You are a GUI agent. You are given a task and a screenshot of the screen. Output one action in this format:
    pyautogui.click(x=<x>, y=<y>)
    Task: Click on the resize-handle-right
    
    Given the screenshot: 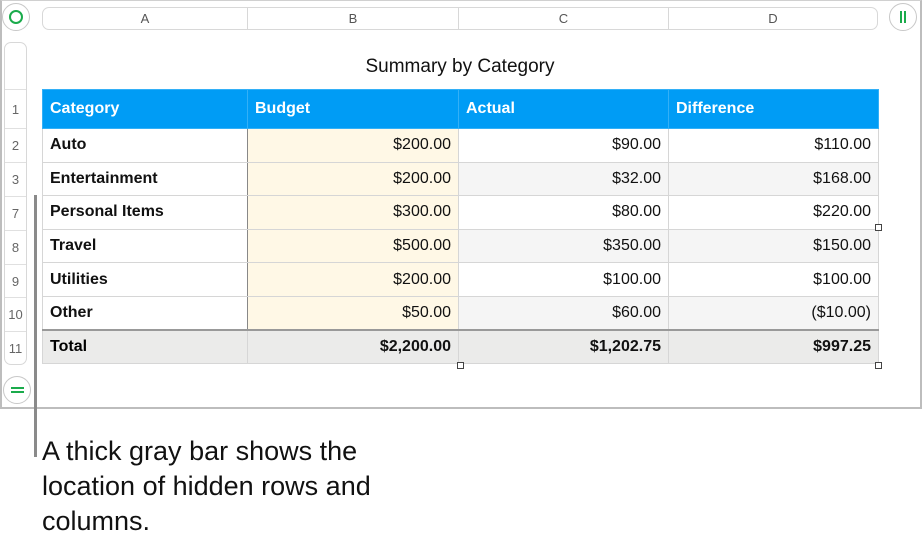 What is the action you would take?
    pyautogui.click(x=878, y=227)
    